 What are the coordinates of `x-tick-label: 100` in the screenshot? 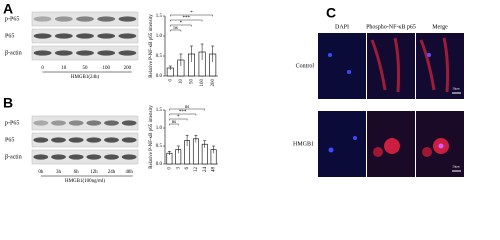 It's located at (202, 83).